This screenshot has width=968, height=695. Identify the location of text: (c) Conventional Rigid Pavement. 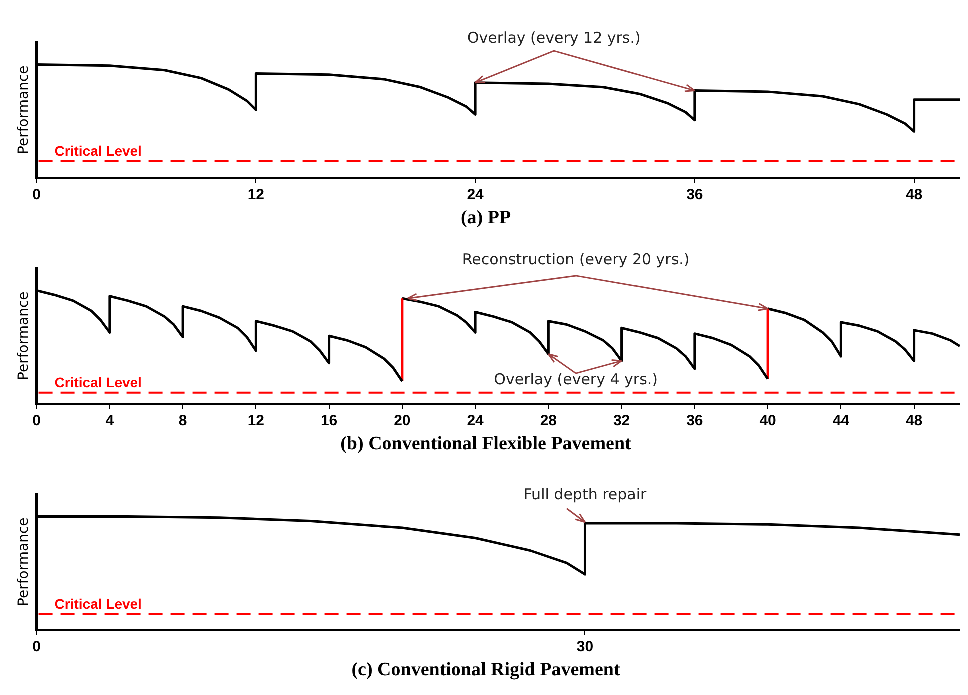
(486, 670).